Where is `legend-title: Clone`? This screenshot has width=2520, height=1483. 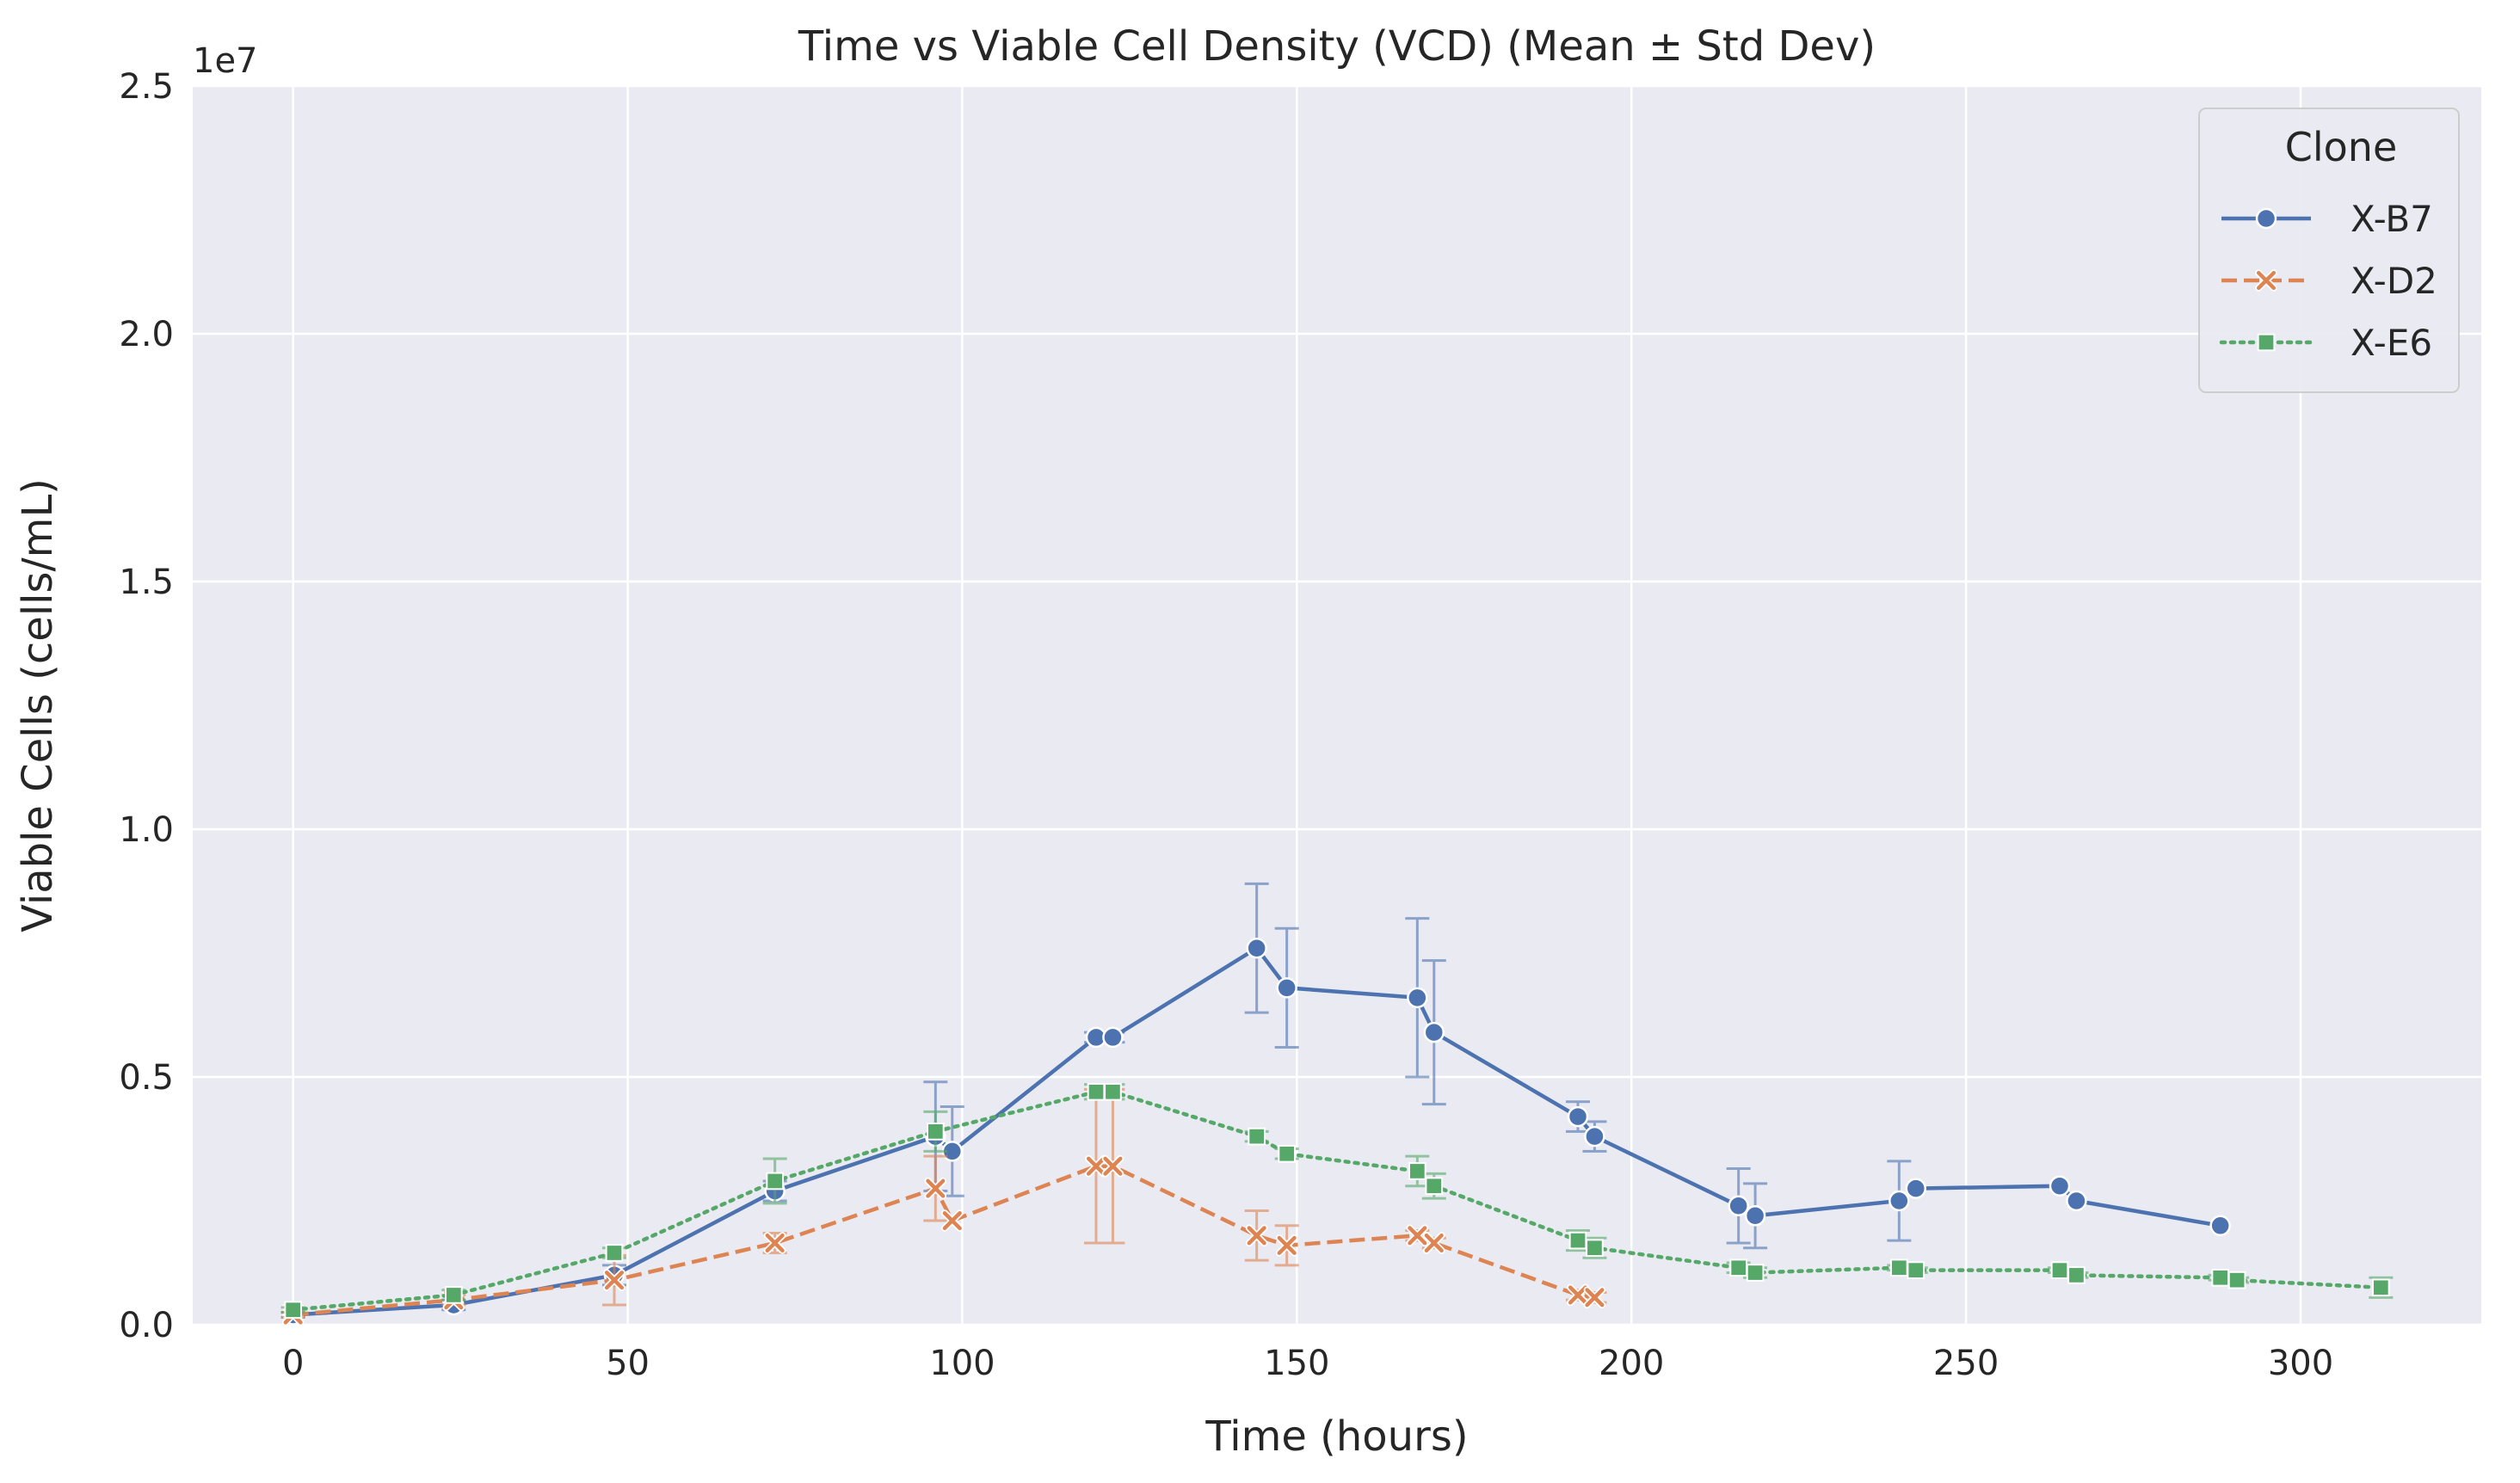 legend-title: Clone is located at coordinates (2341, 147).